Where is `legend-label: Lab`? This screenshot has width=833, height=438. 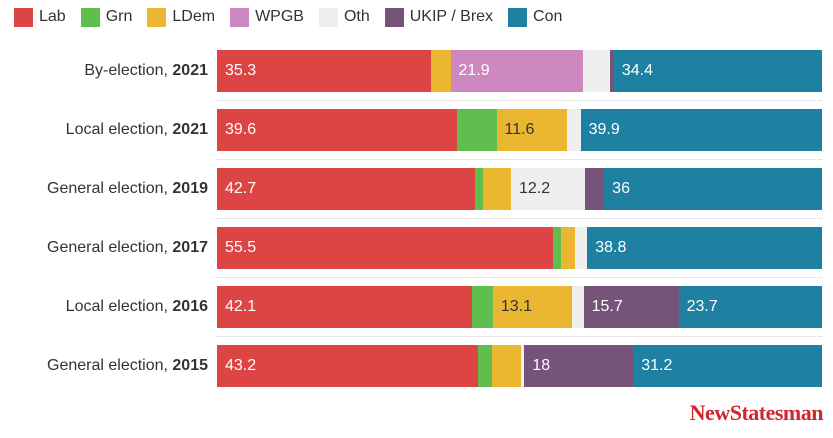 legend-label: Lab is located at coordinates (52, 16).